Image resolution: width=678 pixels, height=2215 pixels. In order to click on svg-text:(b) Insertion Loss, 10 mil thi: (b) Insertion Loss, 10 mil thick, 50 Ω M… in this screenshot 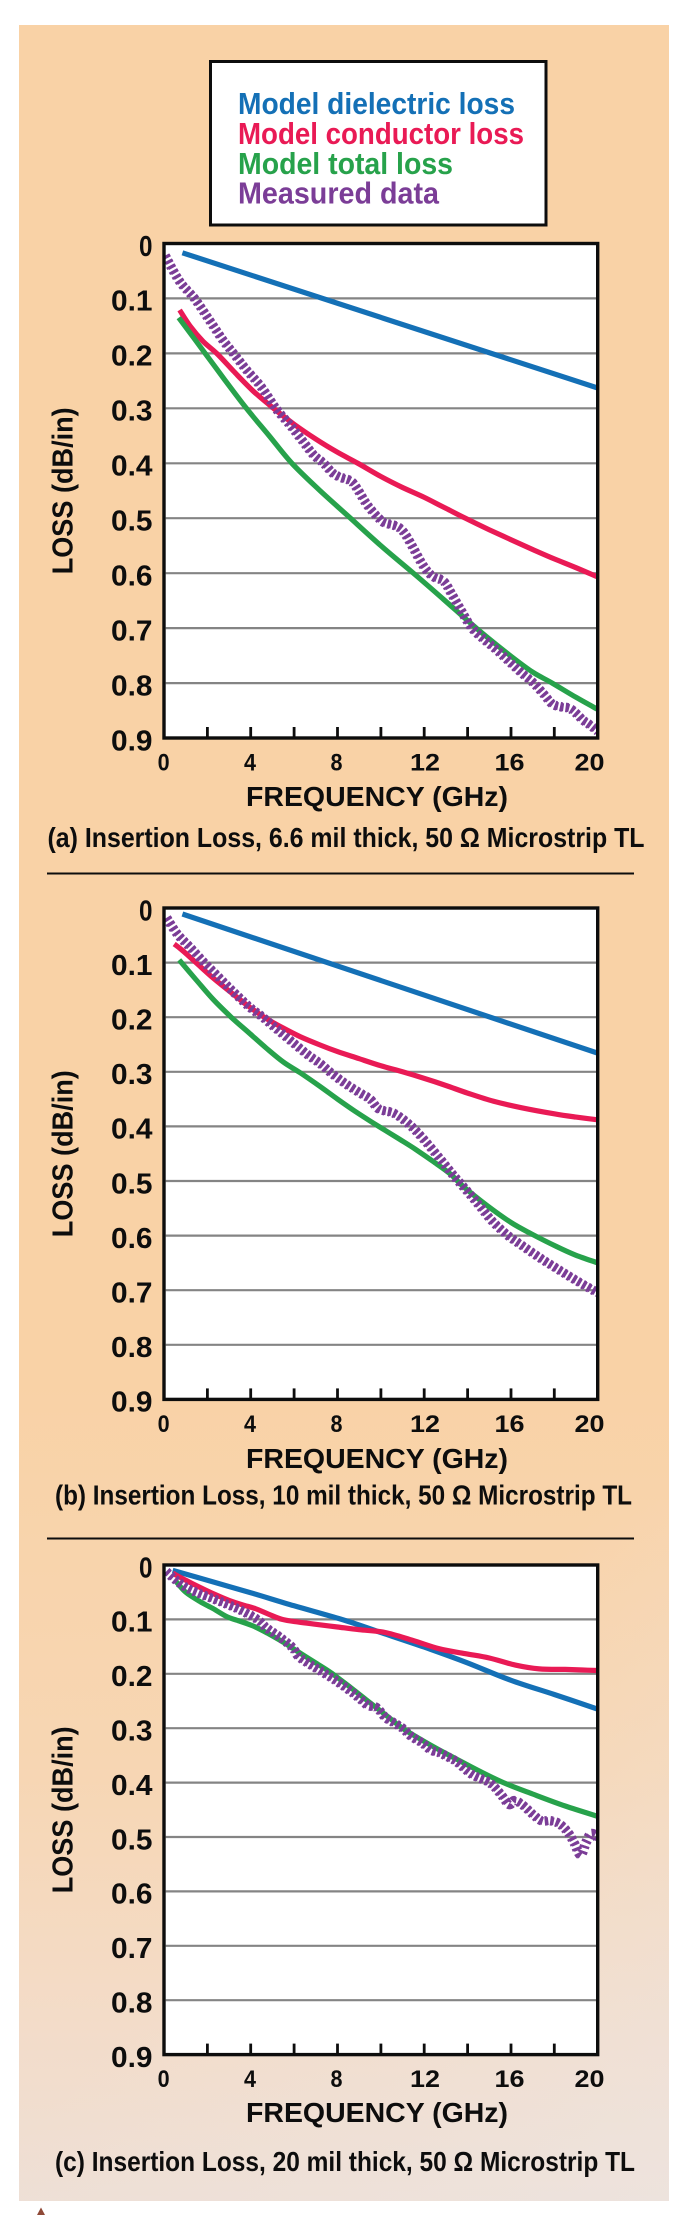, I will do `click(343, 1495)`.